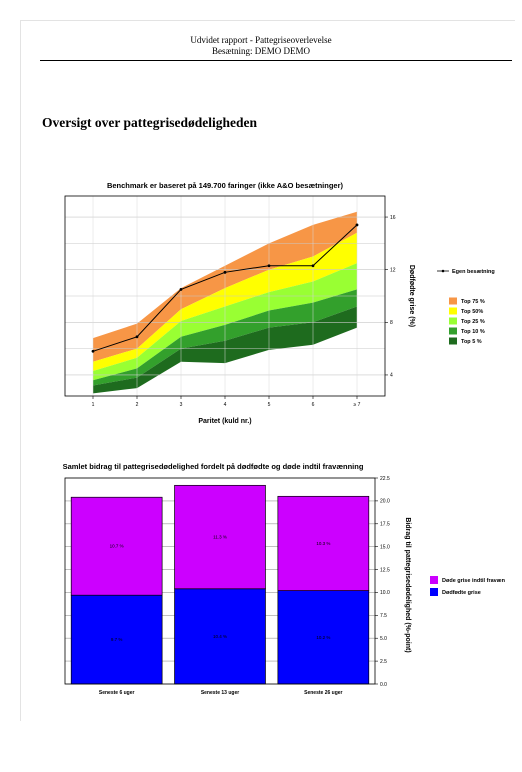 The image size is (522, 772). I want to click on chart2-legend: Døde grise indtil fravæn Dødfødte grise, so click(468, 586).